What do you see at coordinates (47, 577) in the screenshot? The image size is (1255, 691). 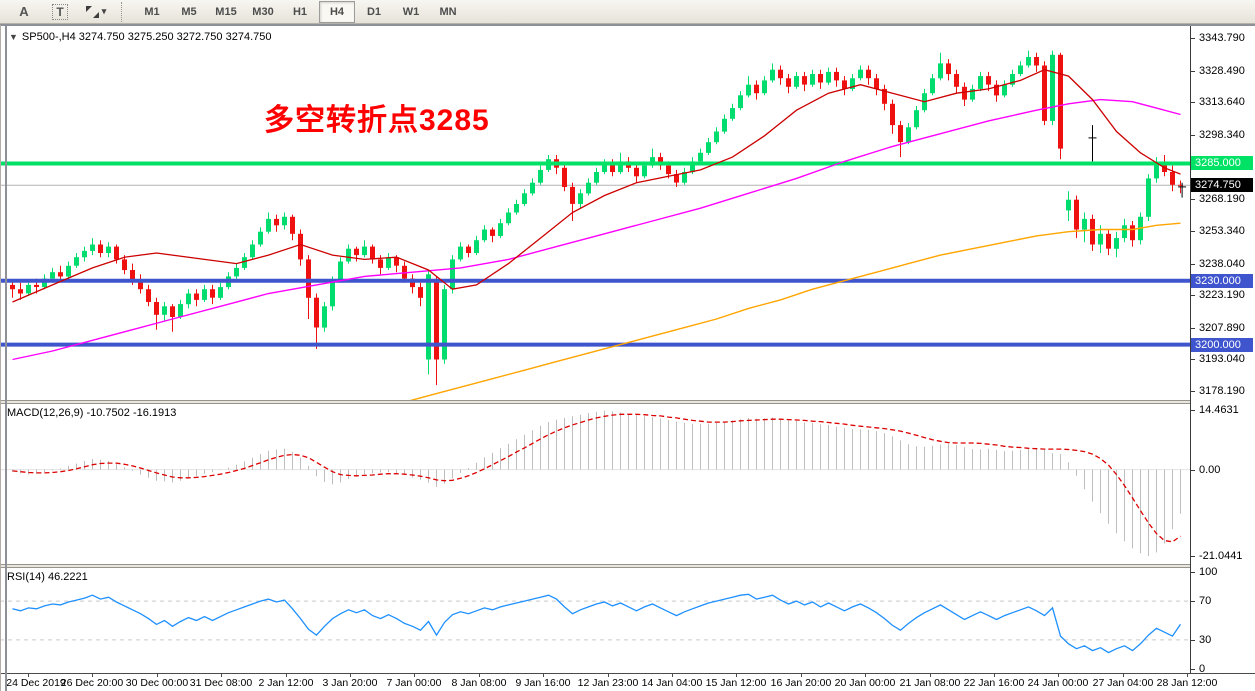 I see `rsi-indicator-label: RSI(14) 46.2221` at bounding box center [47, 577].